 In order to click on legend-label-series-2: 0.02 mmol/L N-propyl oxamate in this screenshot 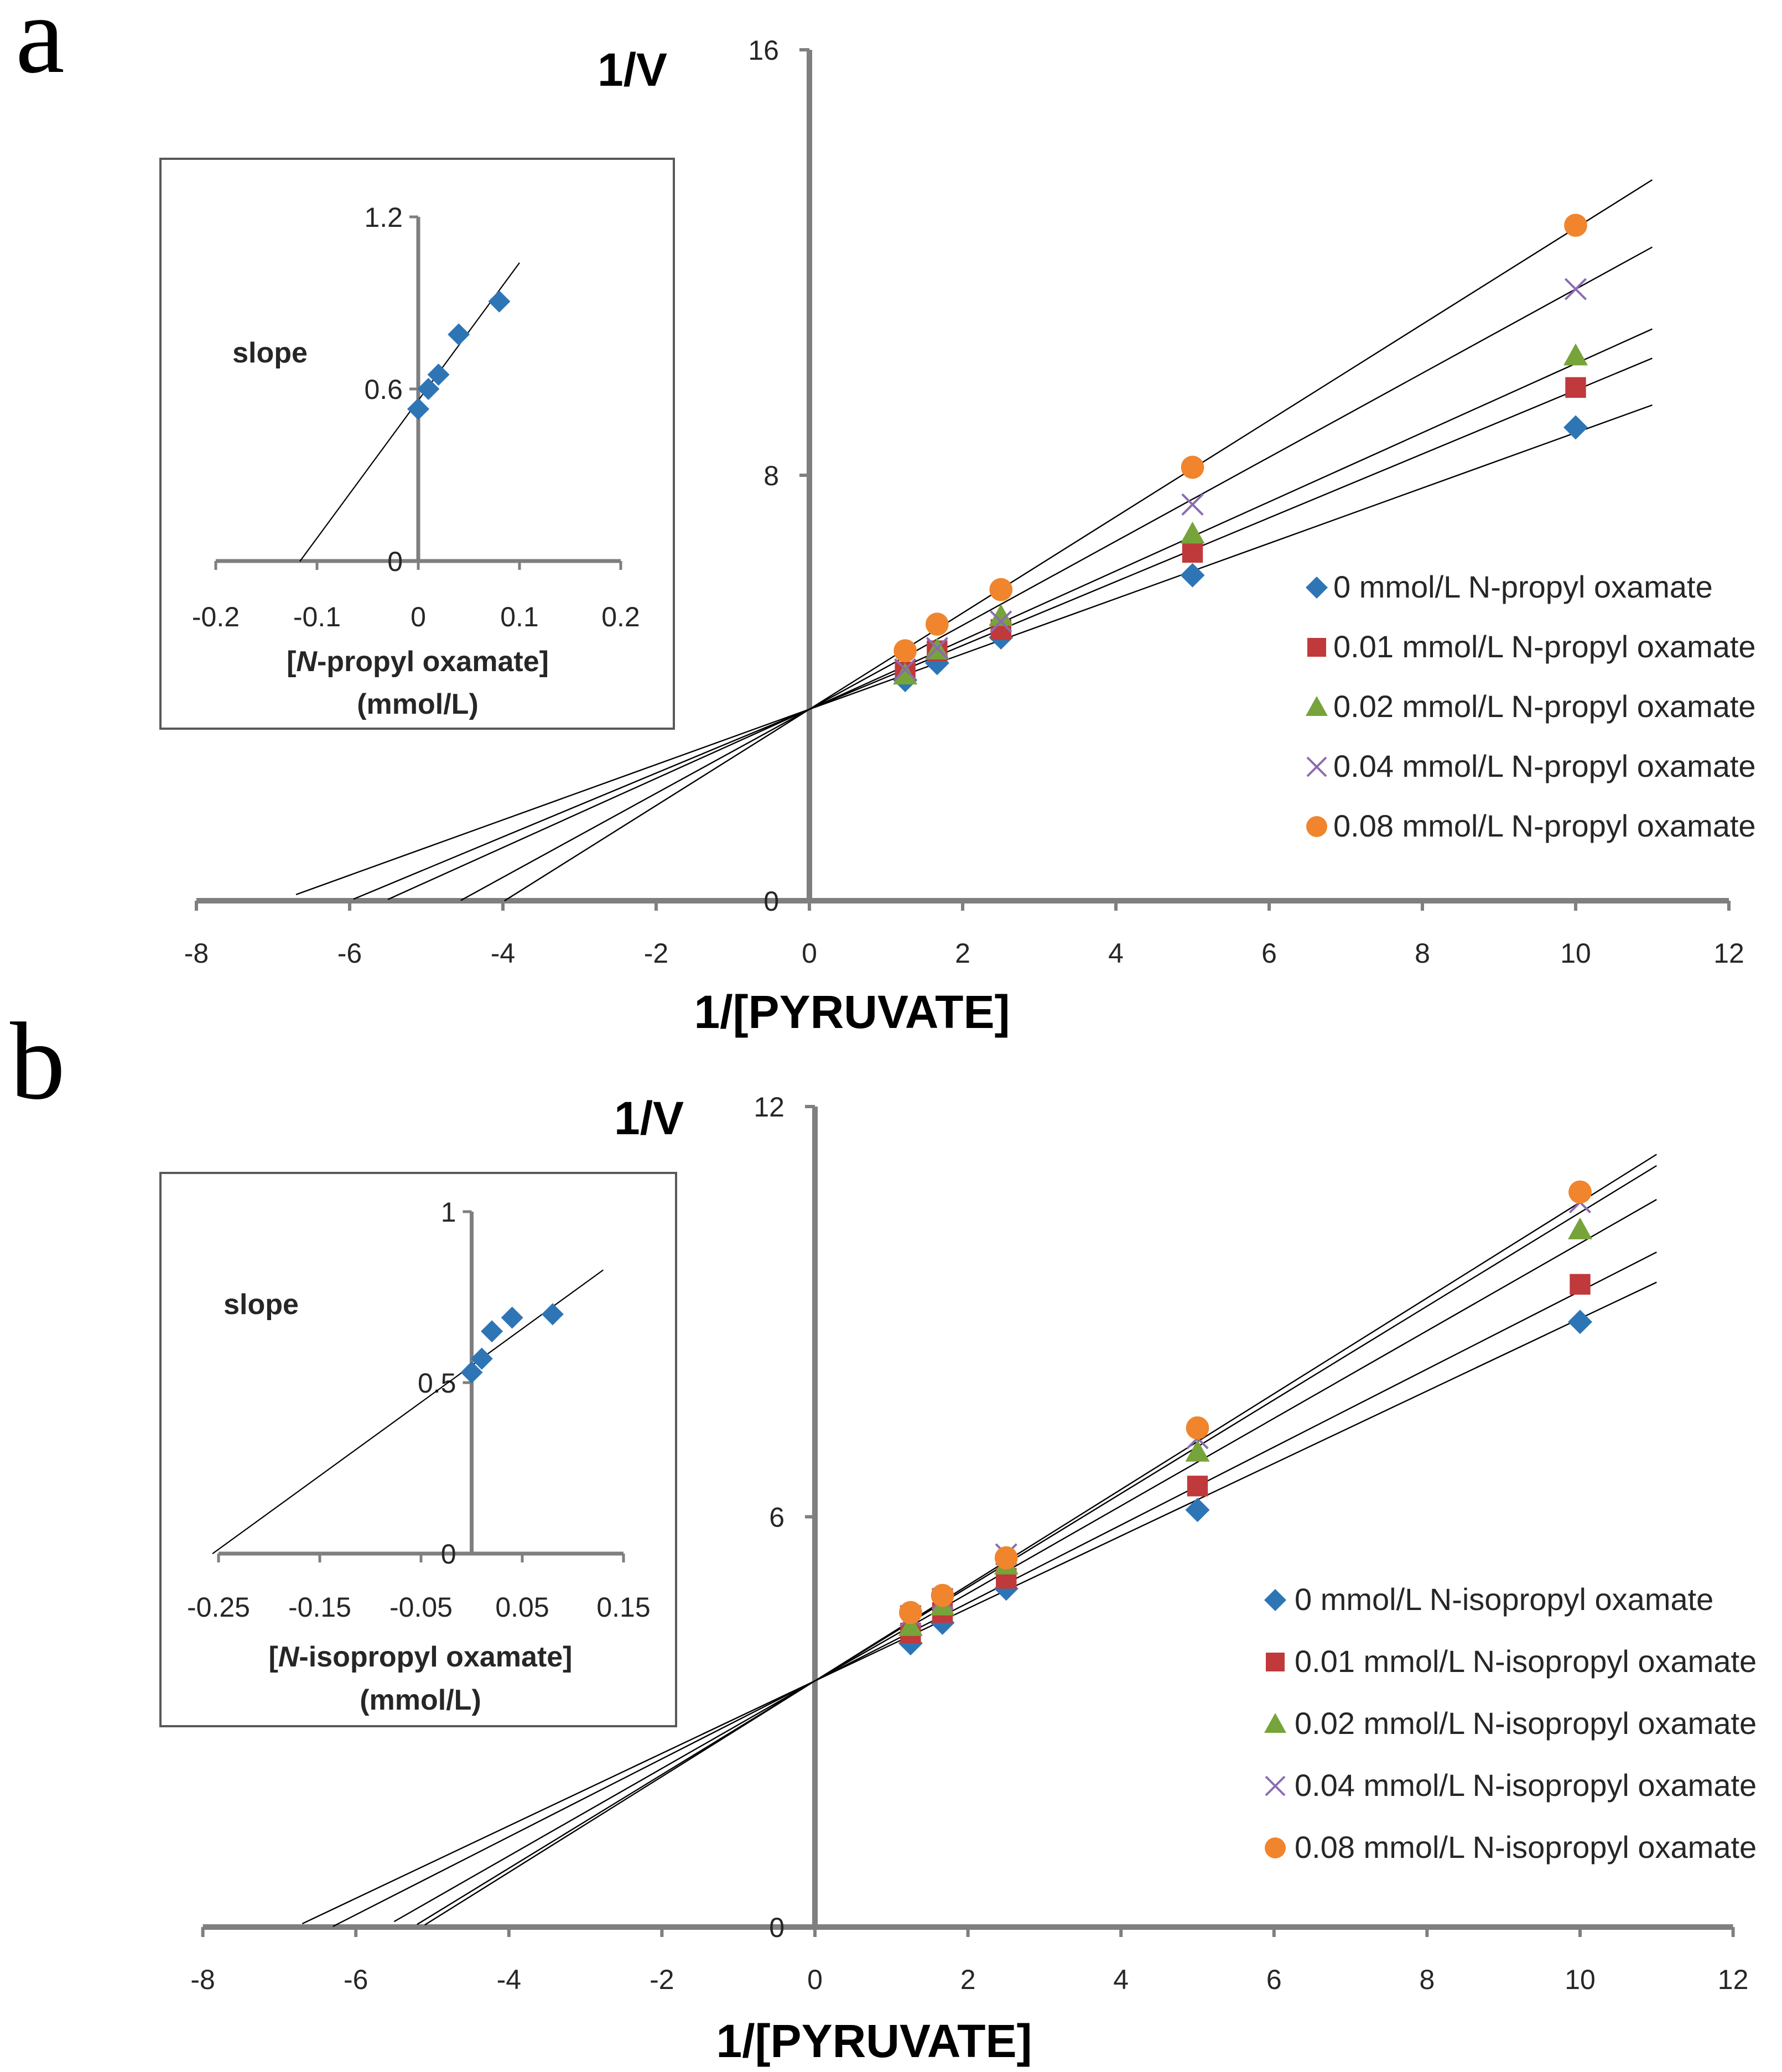, I will do `click(1544, 706)`.